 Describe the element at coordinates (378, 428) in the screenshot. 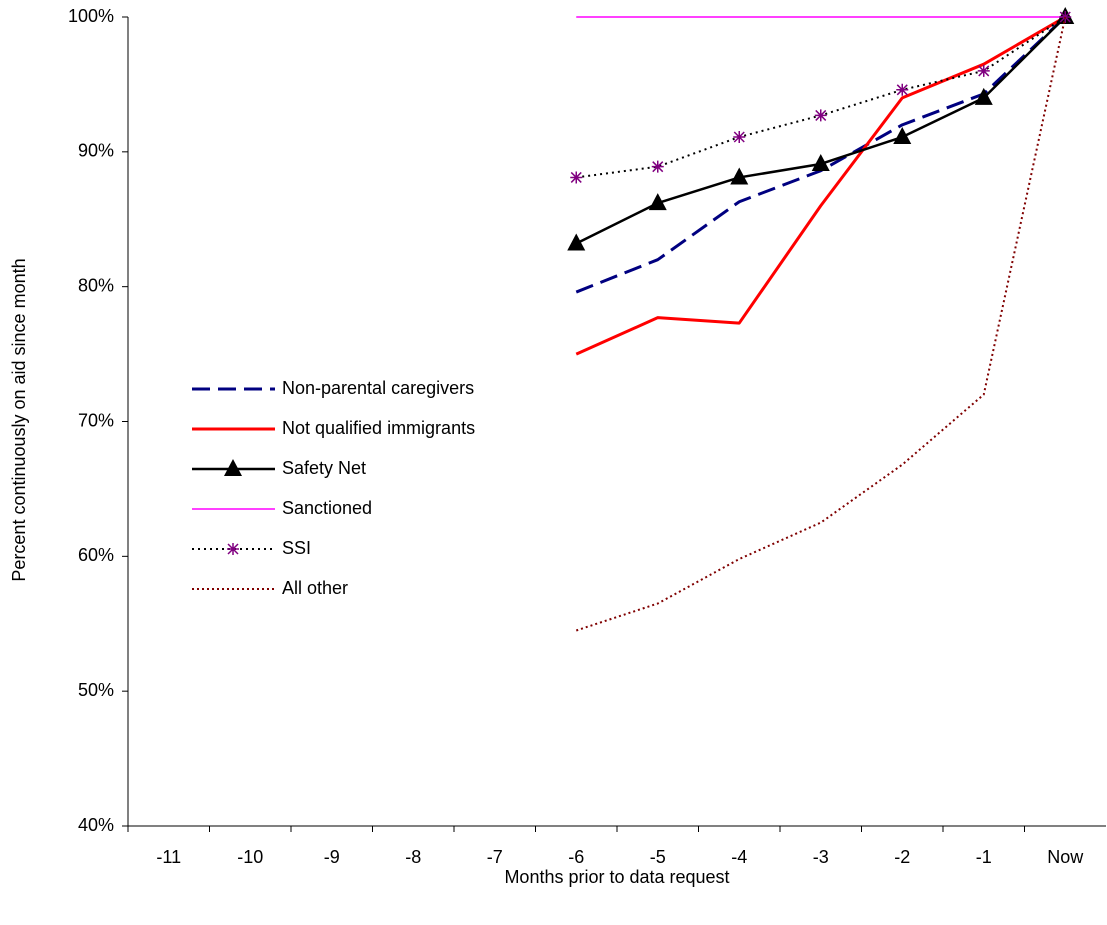

I see `legend-label: Not qualified immigrants` at that location.